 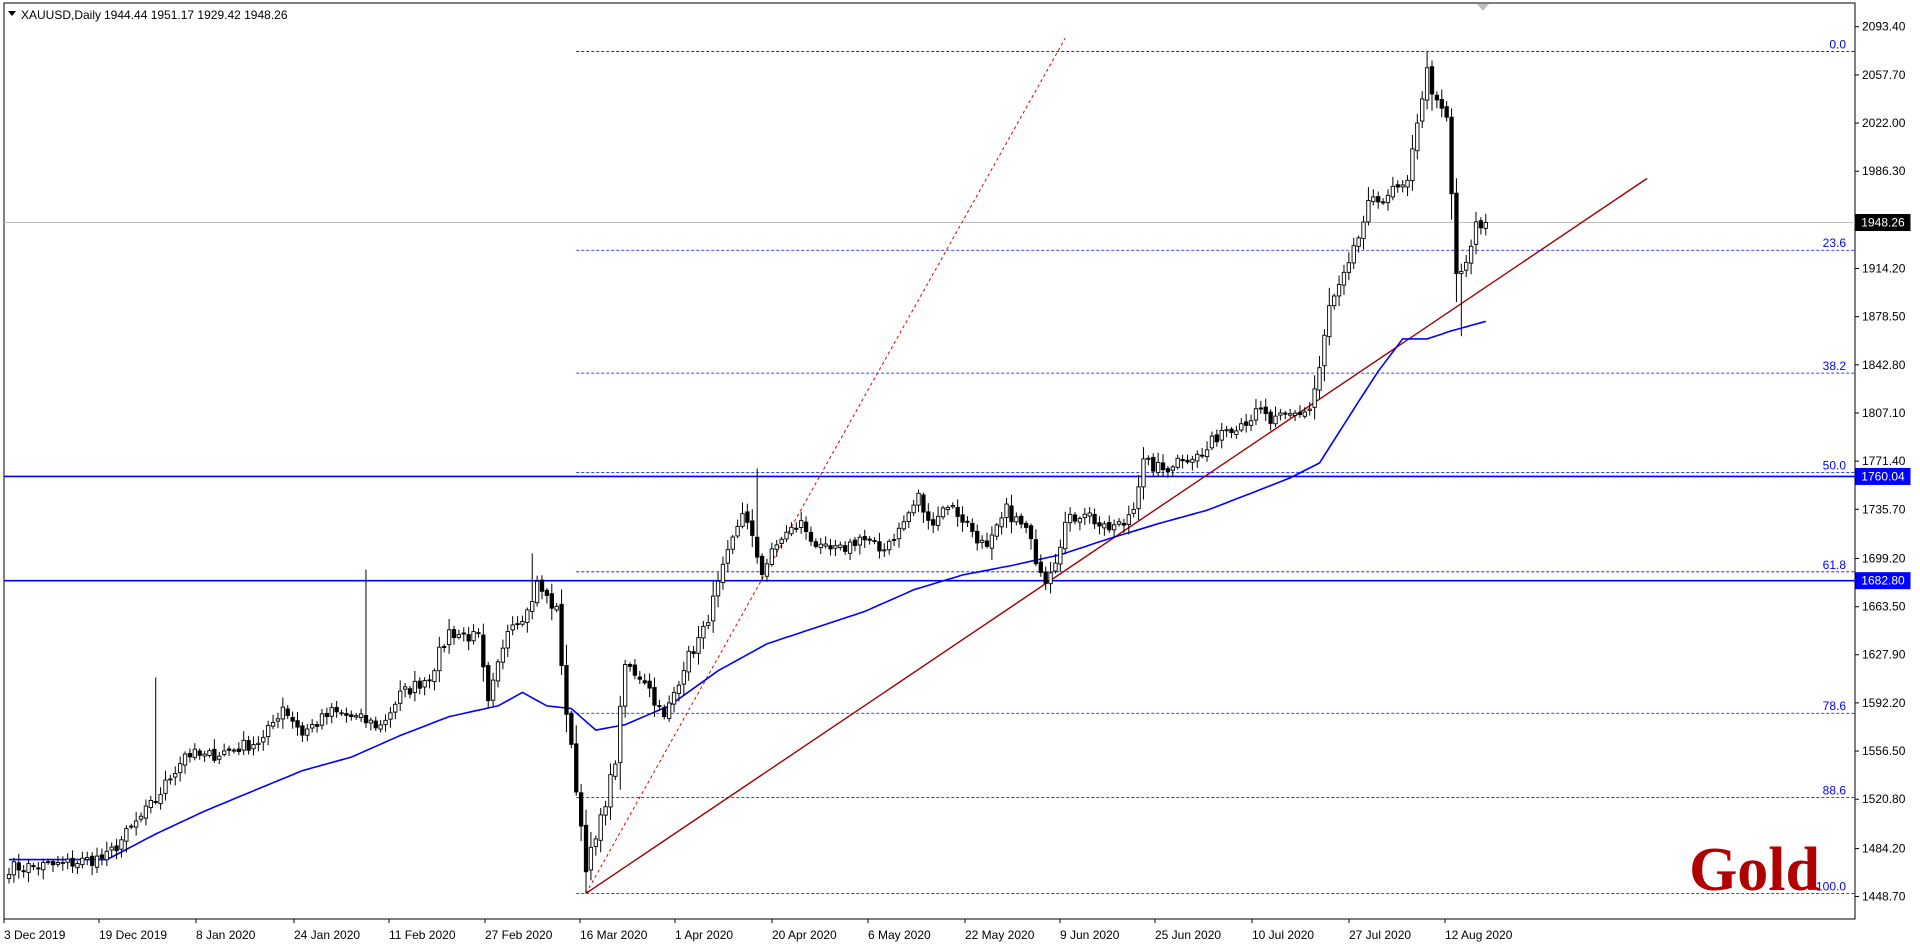 What do you see at coordinates (1883, 476) in the screenshot?
I see `support-price-tag: 1760.04` at bounding box center [1883, 476].